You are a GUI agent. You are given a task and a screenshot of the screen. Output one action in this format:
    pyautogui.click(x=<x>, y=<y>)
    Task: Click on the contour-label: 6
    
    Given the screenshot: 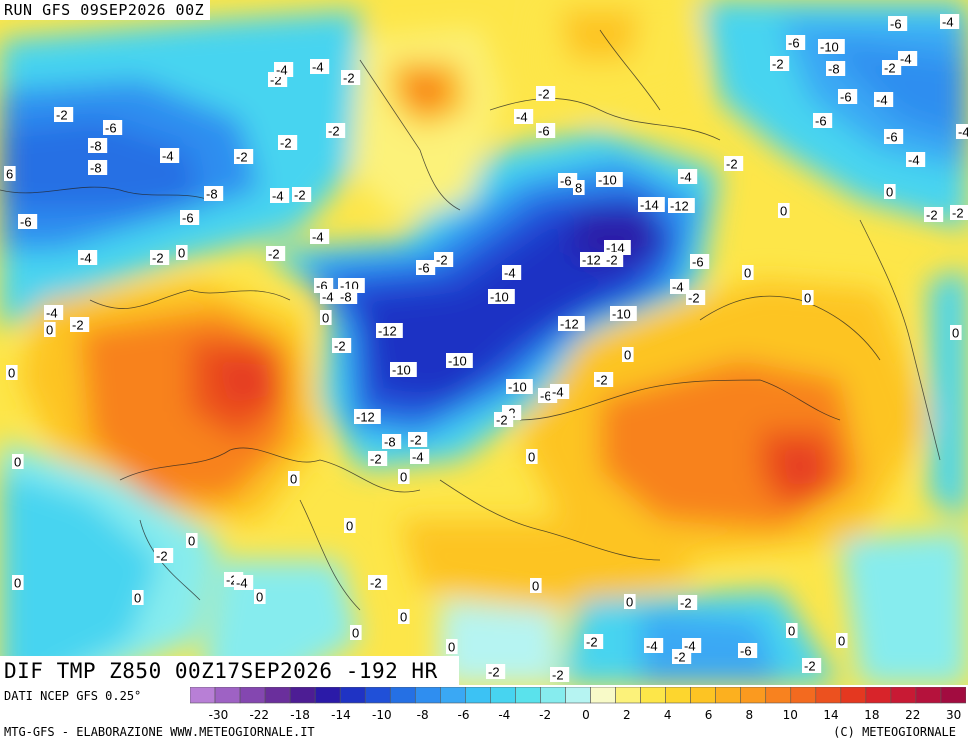 What is the action you would take?
    pyautogui.click(x=9, y=174)
    